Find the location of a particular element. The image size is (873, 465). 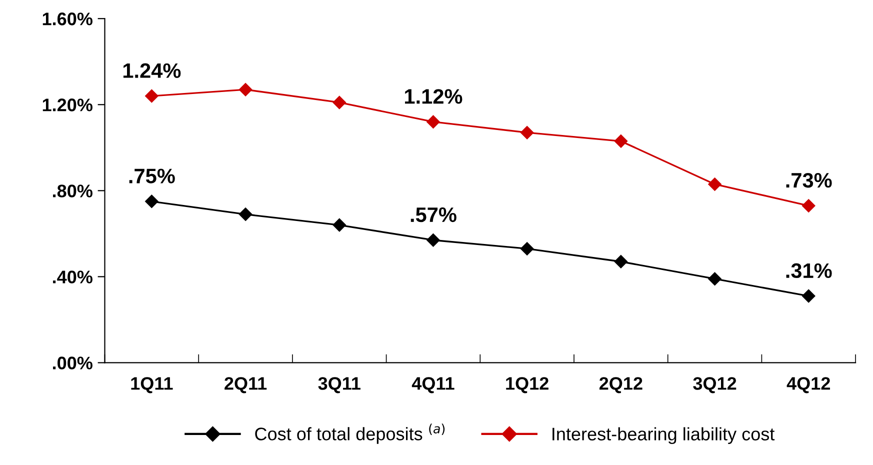

data-label: .75% is located at coordinates (152, 176).